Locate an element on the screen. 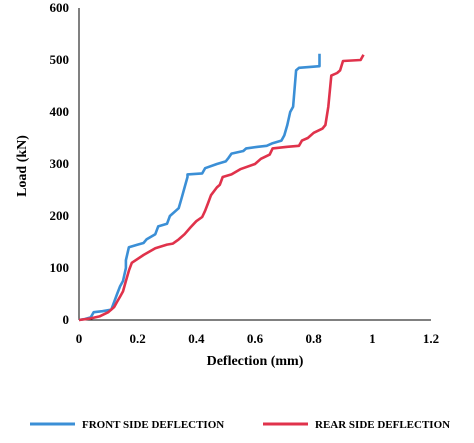 The height and width of the screenshot is (443, 474). y-tick-label: 300 is located at coordinates (60, 163).